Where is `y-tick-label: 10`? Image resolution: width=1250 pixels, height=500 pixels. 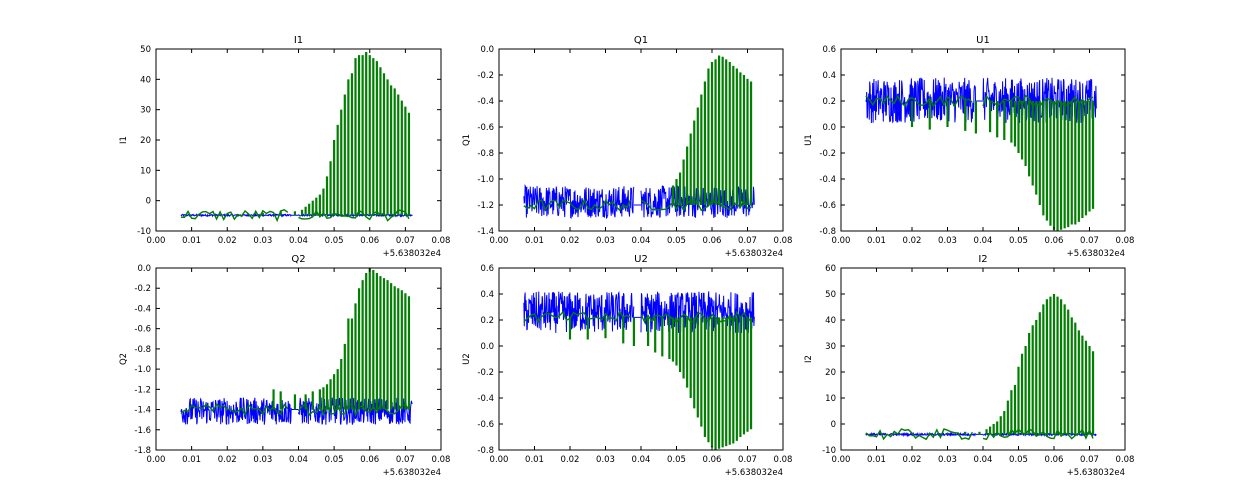
y-tick-label: 10 is located at coordinates (830, 399).